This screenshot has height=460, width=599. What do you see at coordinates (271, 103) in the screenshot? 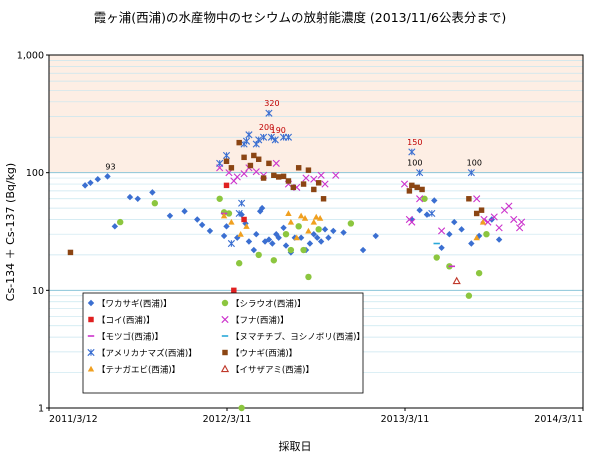
I see `data-label: 320` at bounding box center [271, 103].